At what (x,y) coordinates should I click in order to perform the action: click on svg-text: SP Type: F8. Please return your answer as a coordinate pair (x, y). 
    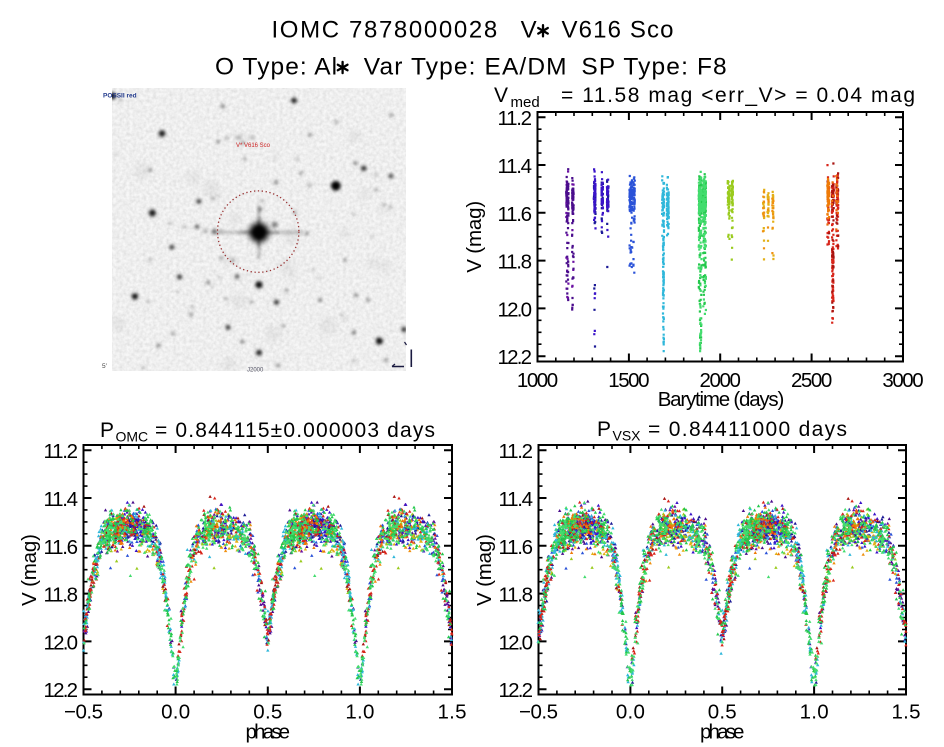
    Looking at the image, I should click on (653, 67).